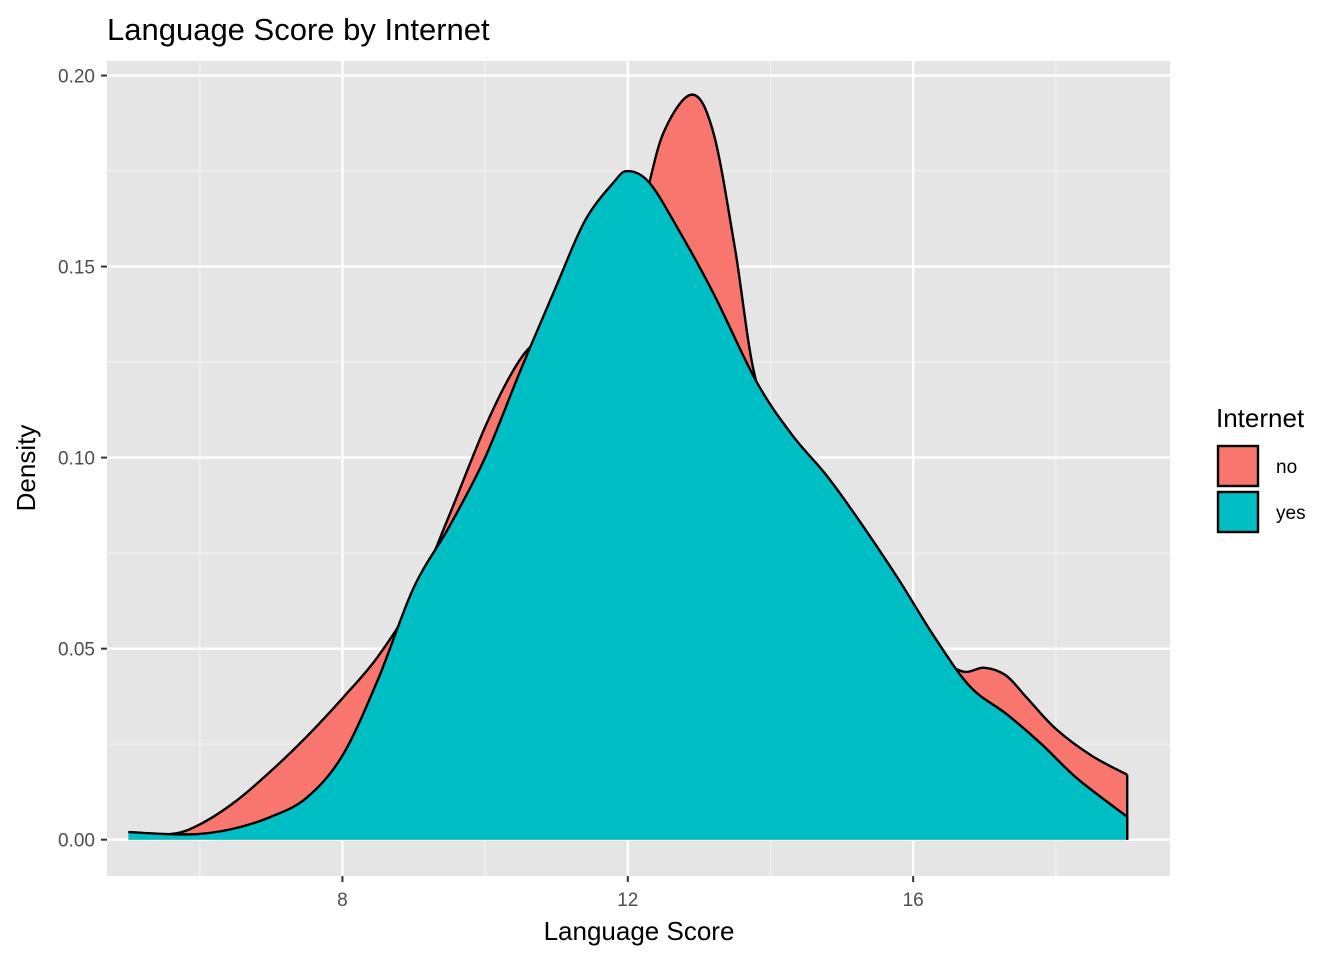  I want to click on x-tick-label: 8, so click(342, 900).